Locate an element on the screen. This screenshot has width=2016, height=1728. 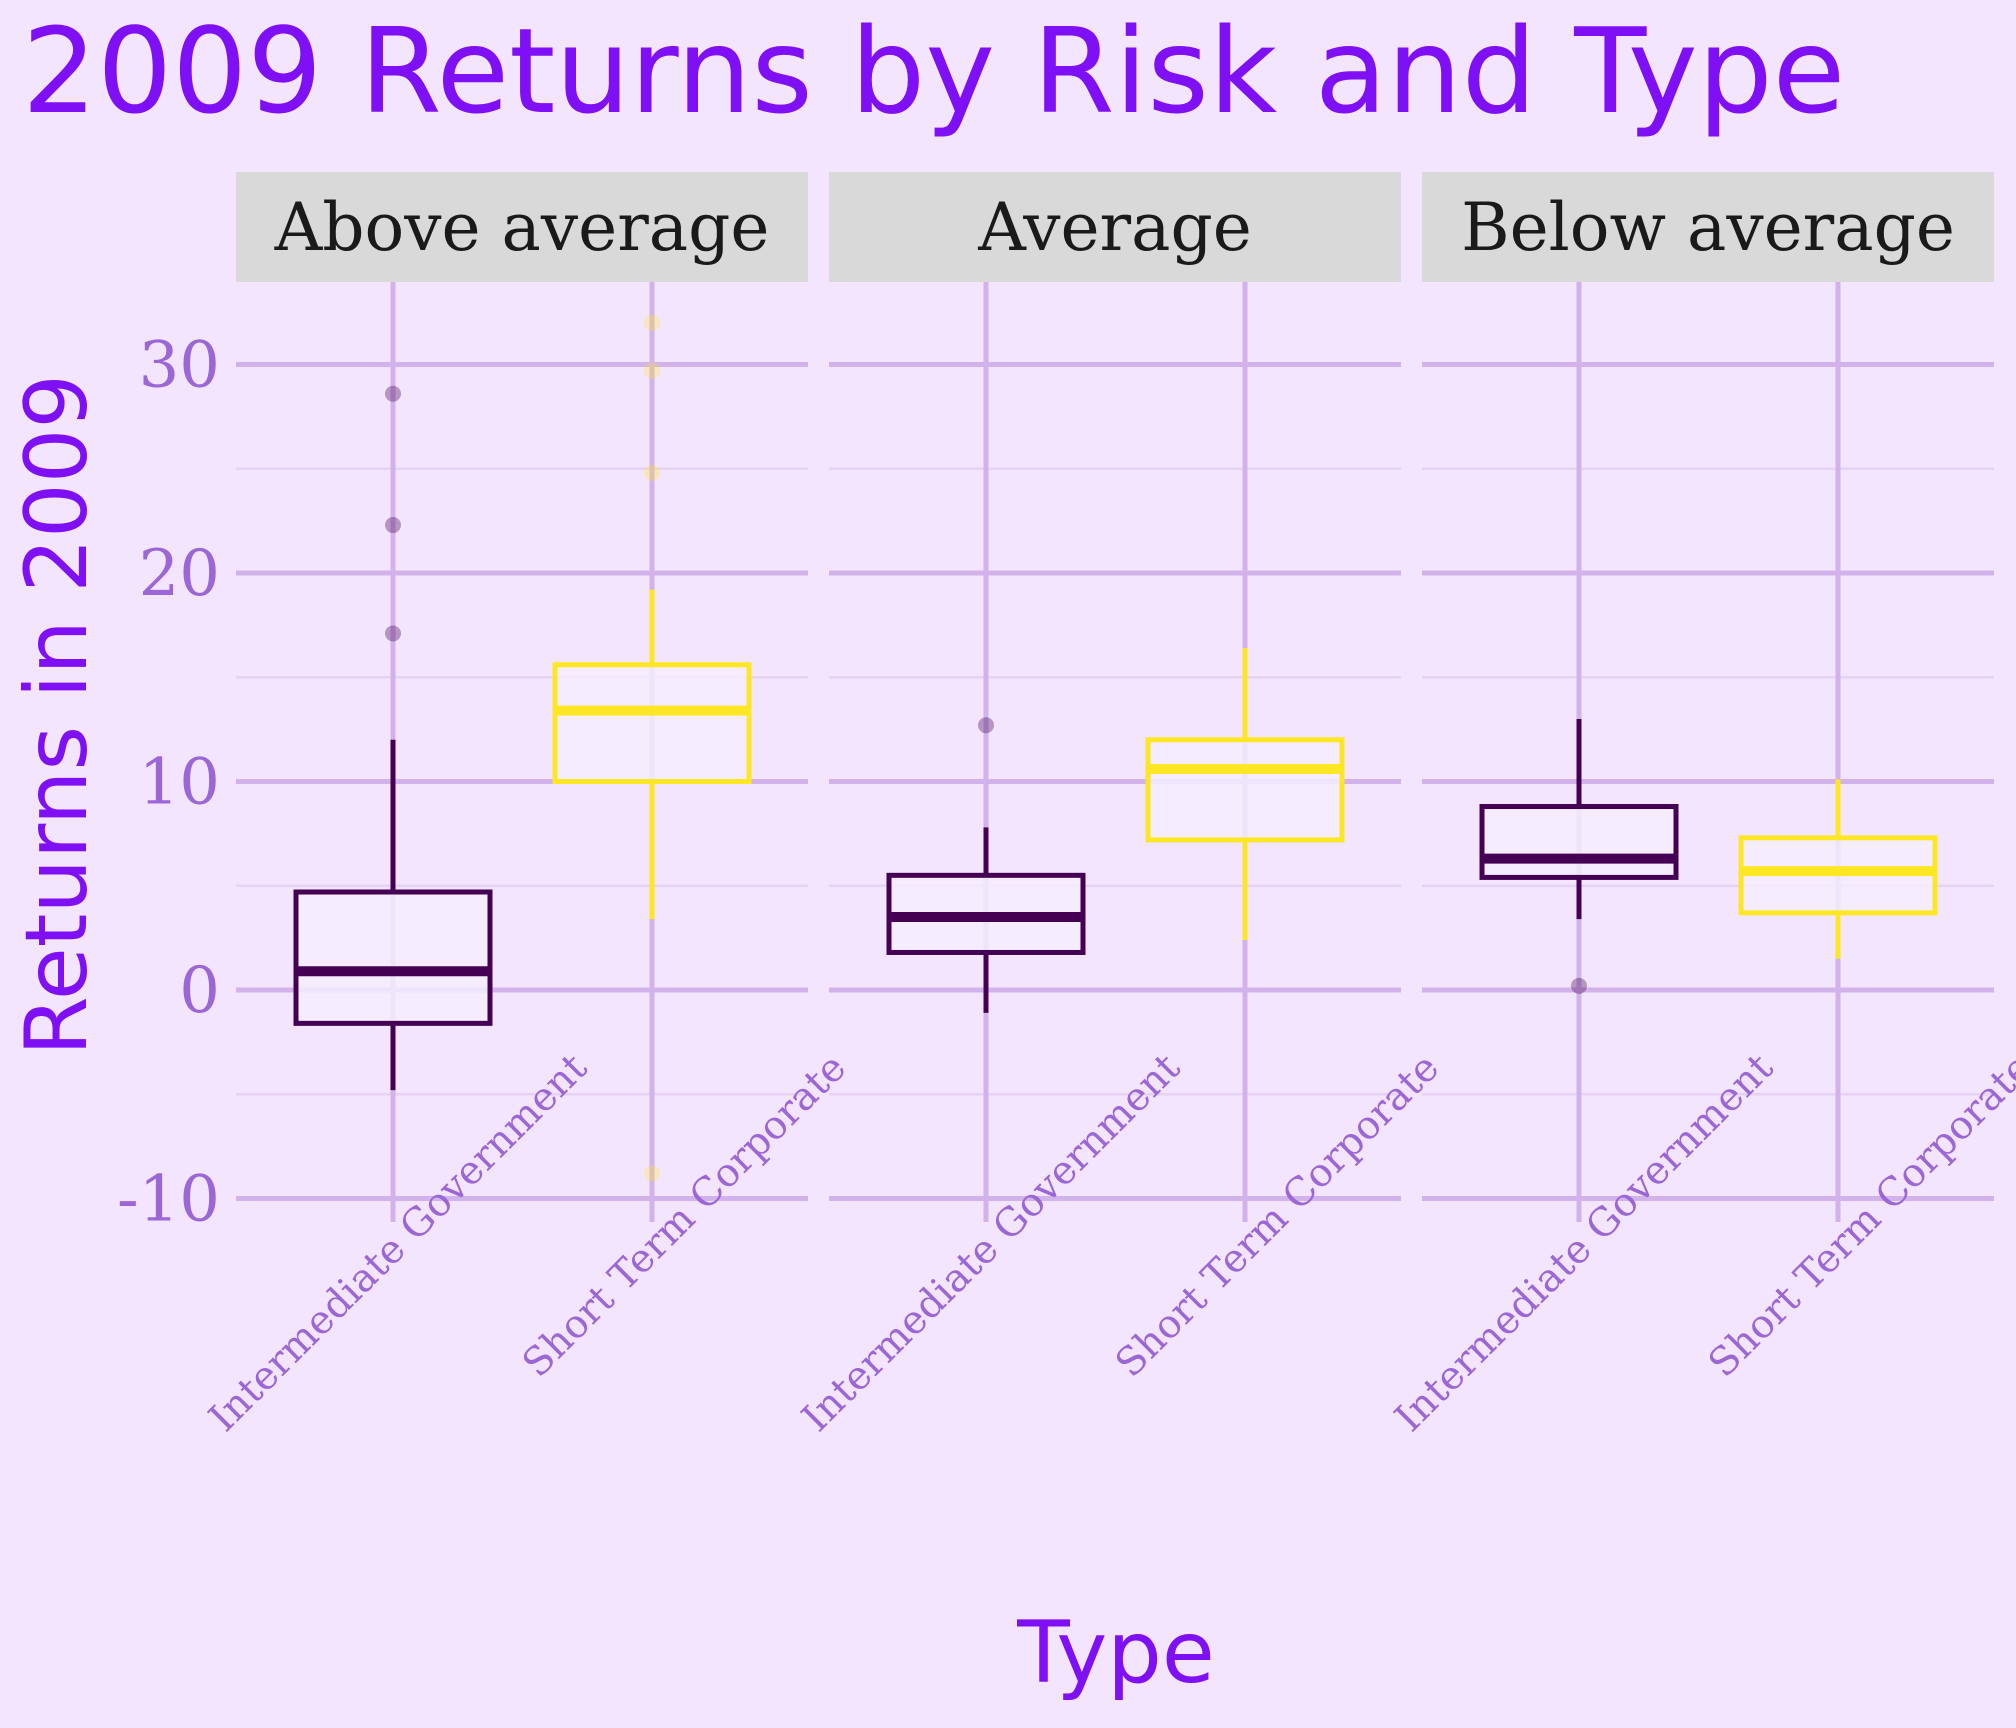
y-axis-title: Returns in 2009 is located at coordinates (57, 715).